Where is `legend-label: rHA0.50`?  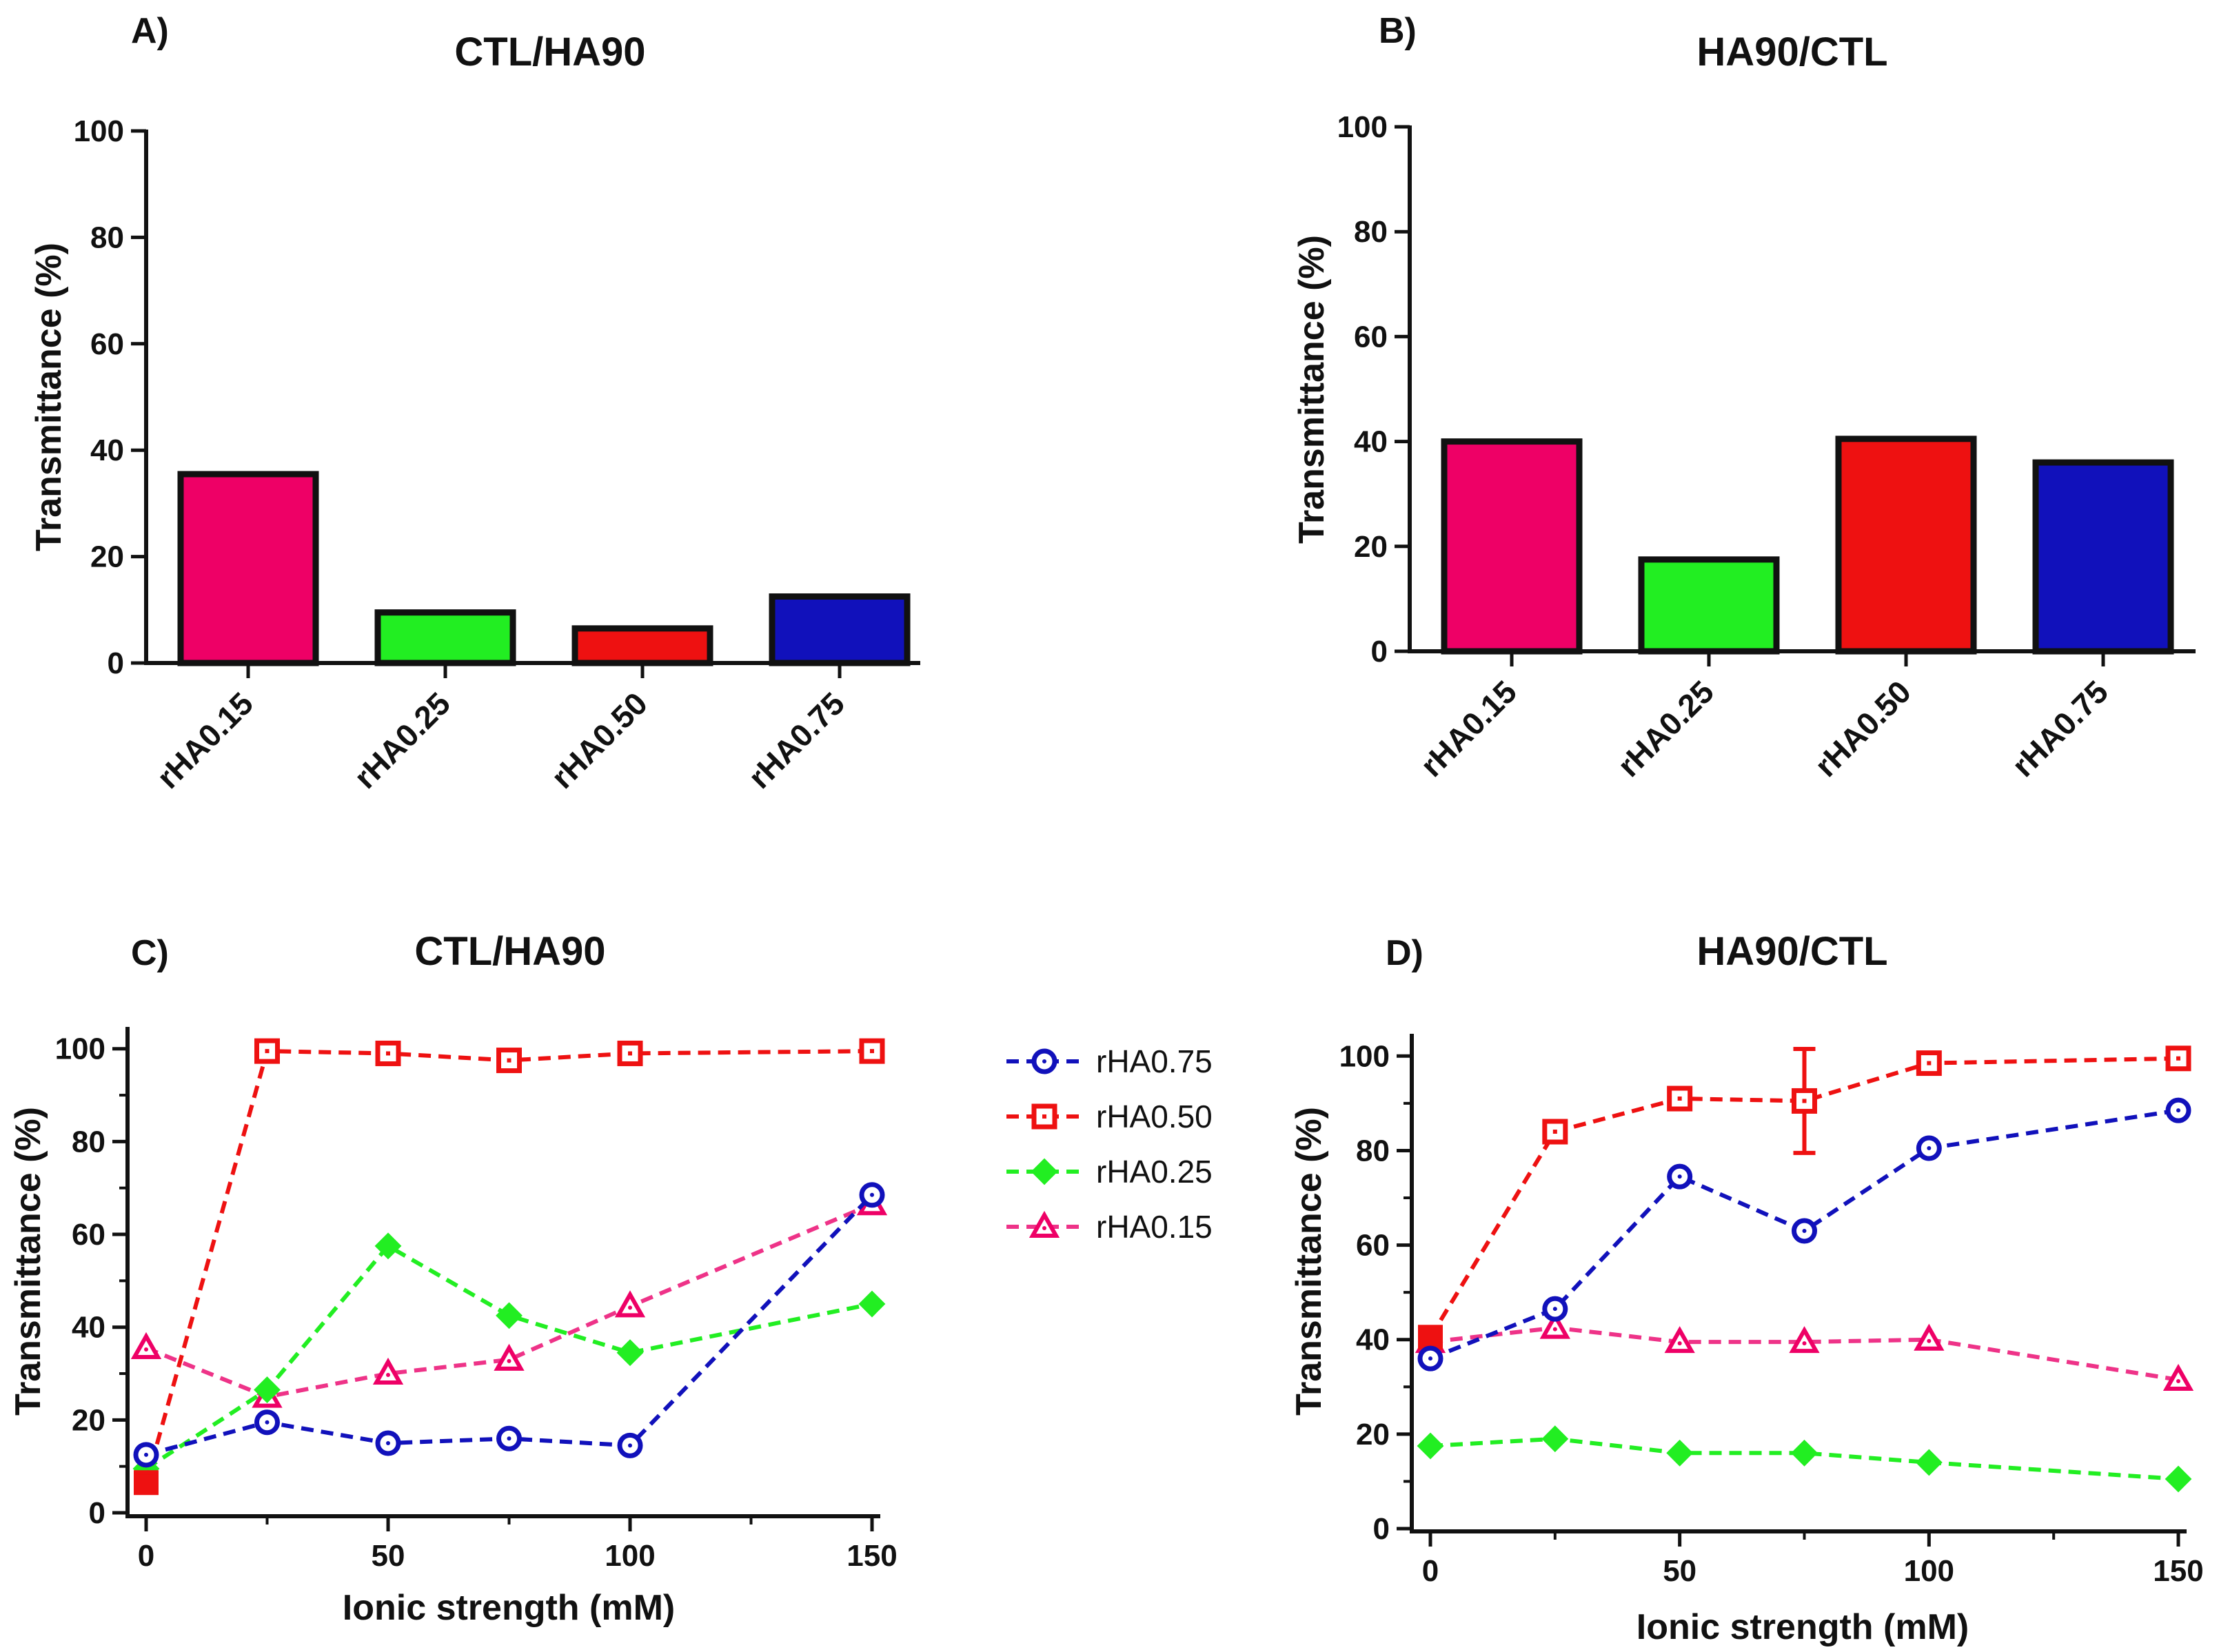
legend-label: rHA0.50 is located at coordinates (1154, 1116).